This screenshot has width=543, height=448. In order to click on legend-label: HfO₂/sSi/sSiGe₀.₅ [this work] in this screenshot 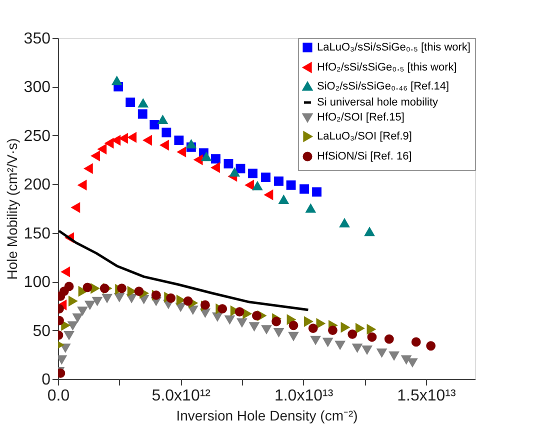, I will do `click(387, 68)`.